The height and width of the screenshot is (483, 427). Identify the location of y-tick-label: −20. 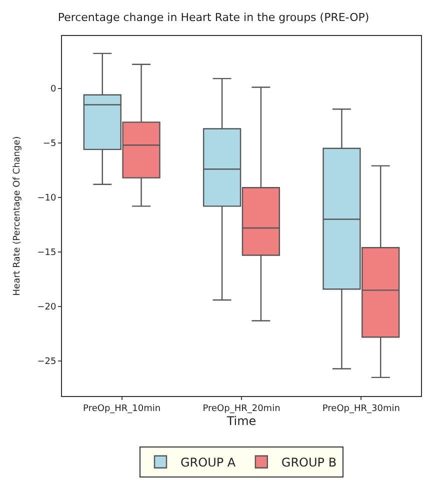
(46, 307).